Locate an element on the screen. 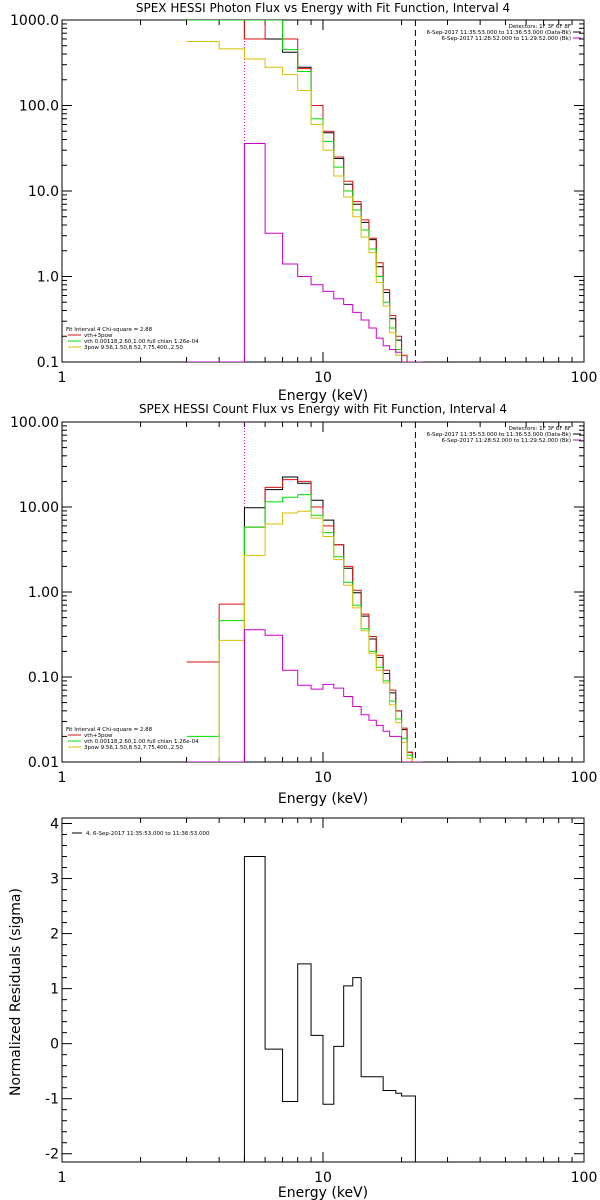 The image size is (600, 1200). count-flux-x-axis-label: Energy (keV) is located at coordinates (323, 799).